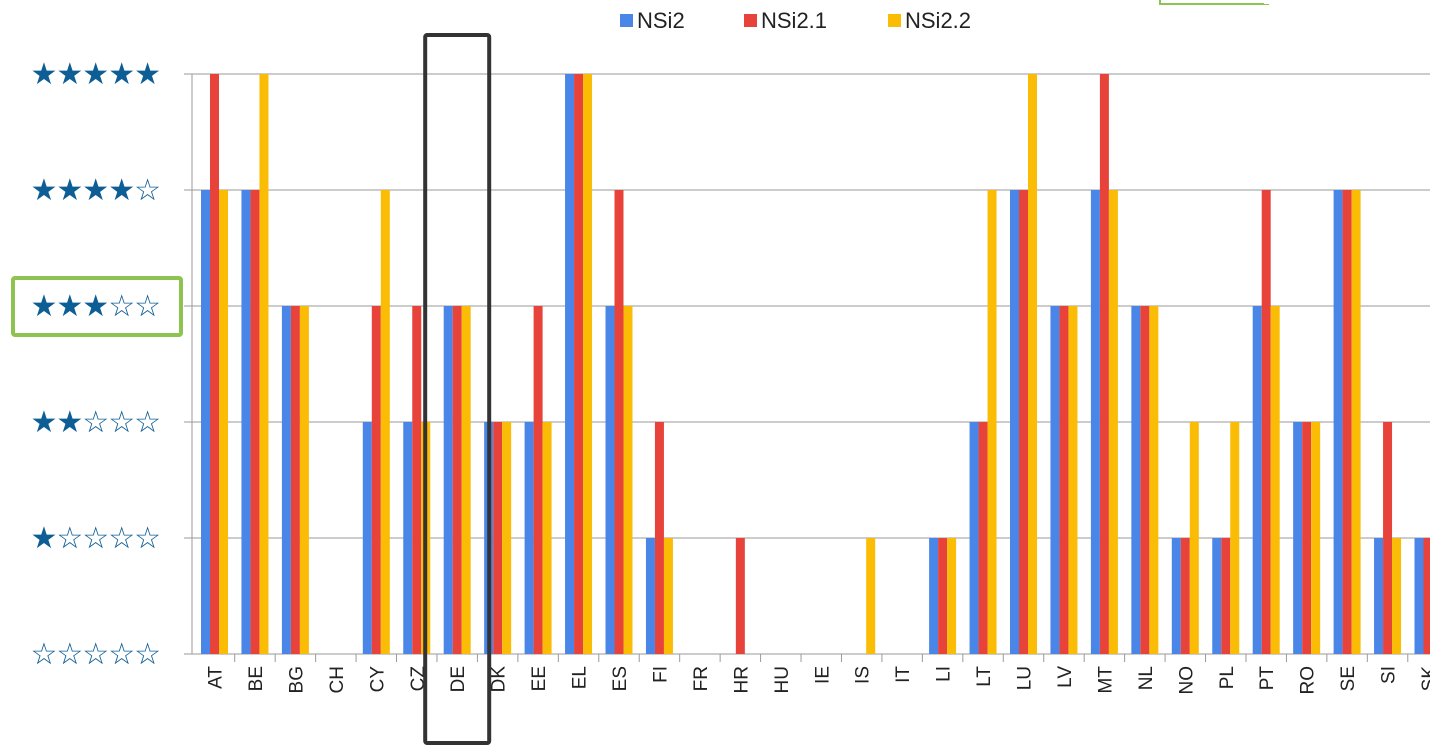 This screenshot has height=746, width=1430. What do you see at coordinates (944, 674) in the screenshot?
I see `x-tick-label: LI` at bounding box center [944, 674].